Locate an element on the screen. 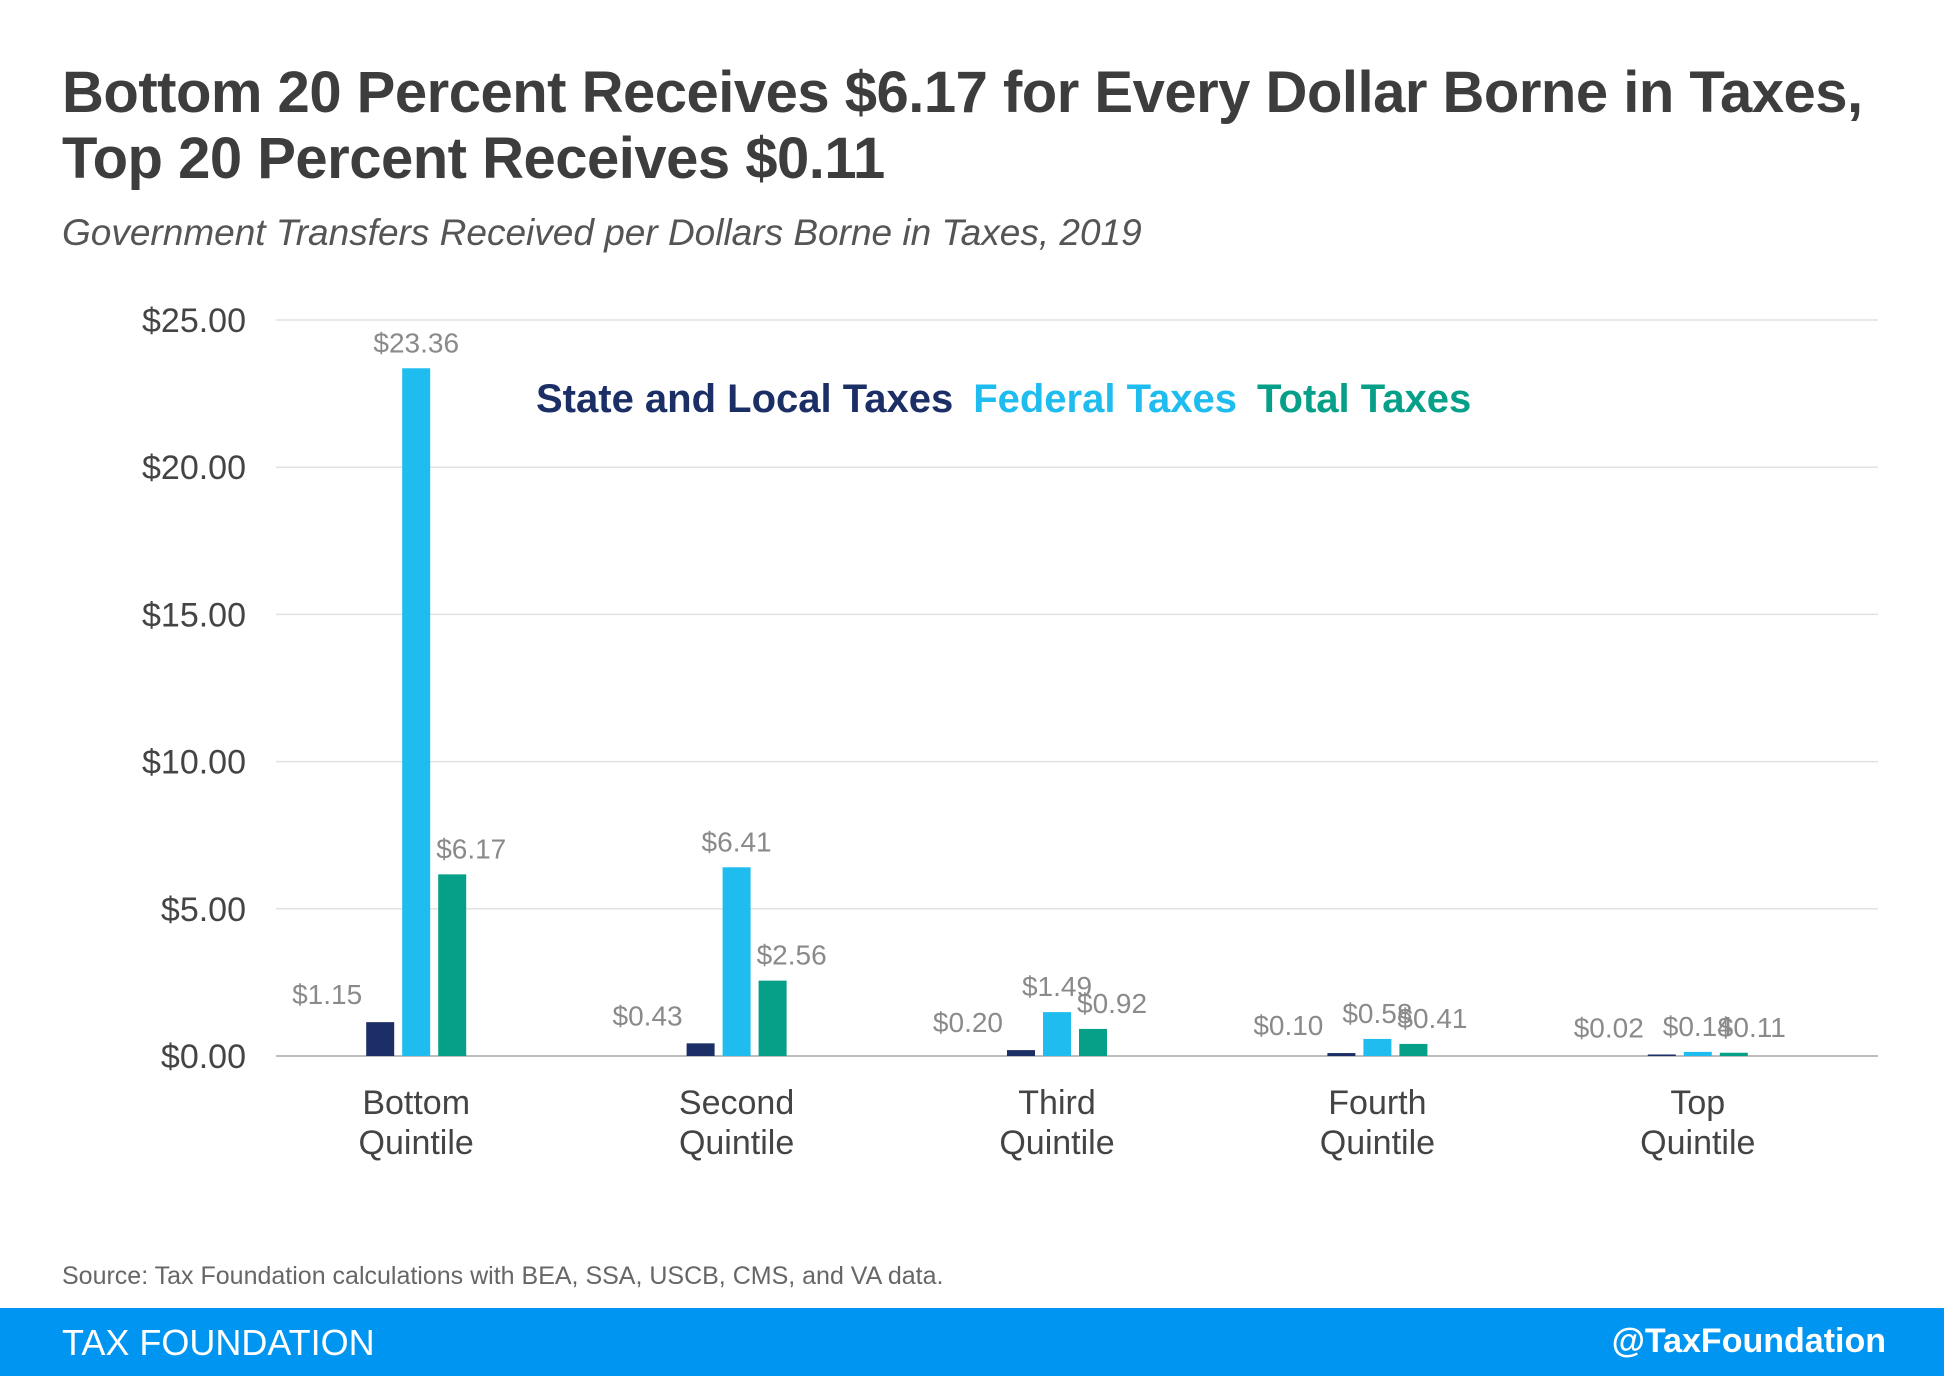 This screenshot has height=1376, width=1944. footer-bar: TAX FOUNDATION @TaxFoundation is located at coordinates (972, 1342).